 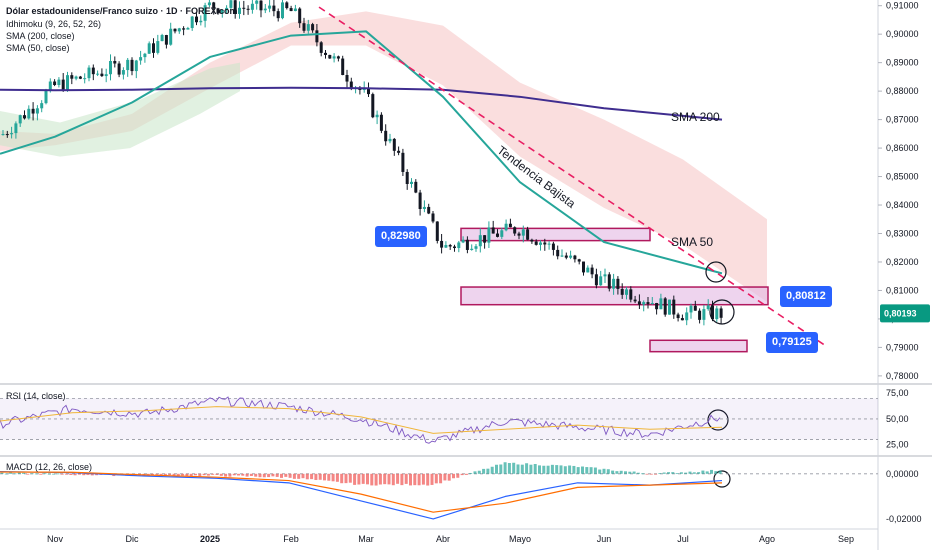 What do you see at coordinates (132, 539) in the screenshot?
I see `time-tick-label: Dic` at bounding box center [132, 539].